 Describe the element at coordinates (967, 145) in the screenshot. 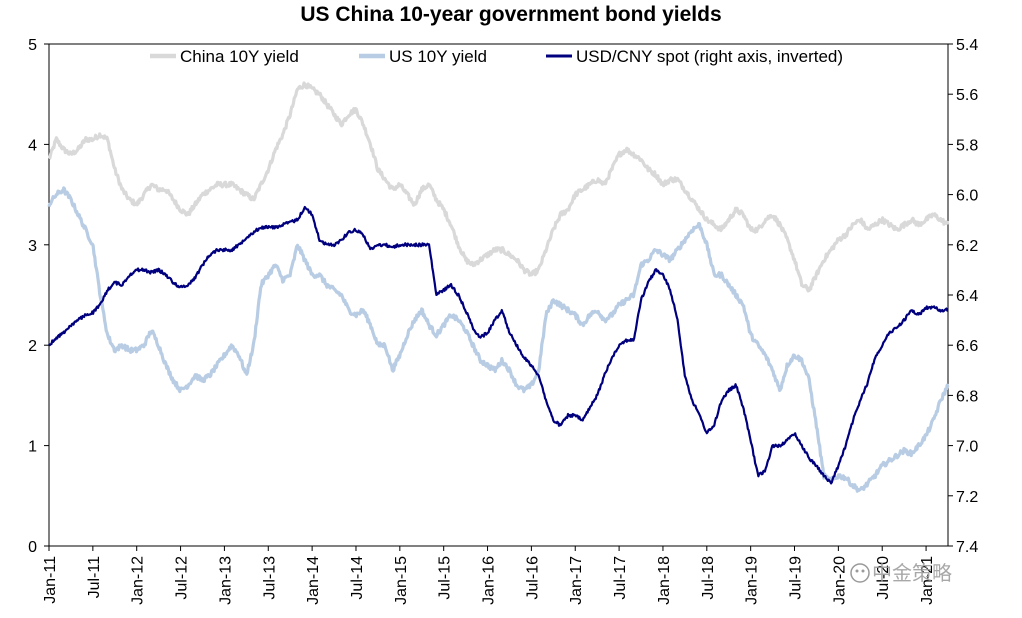

I see `y-right-tick-label: 5.8` at that location.